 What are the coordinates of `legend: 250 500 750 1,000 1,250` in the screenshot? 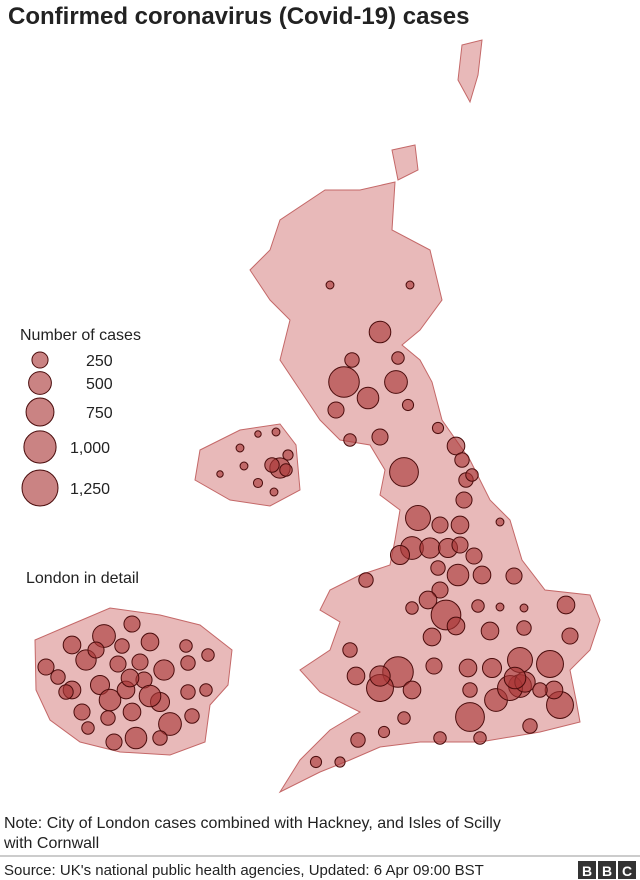 It's located at (67, 429).